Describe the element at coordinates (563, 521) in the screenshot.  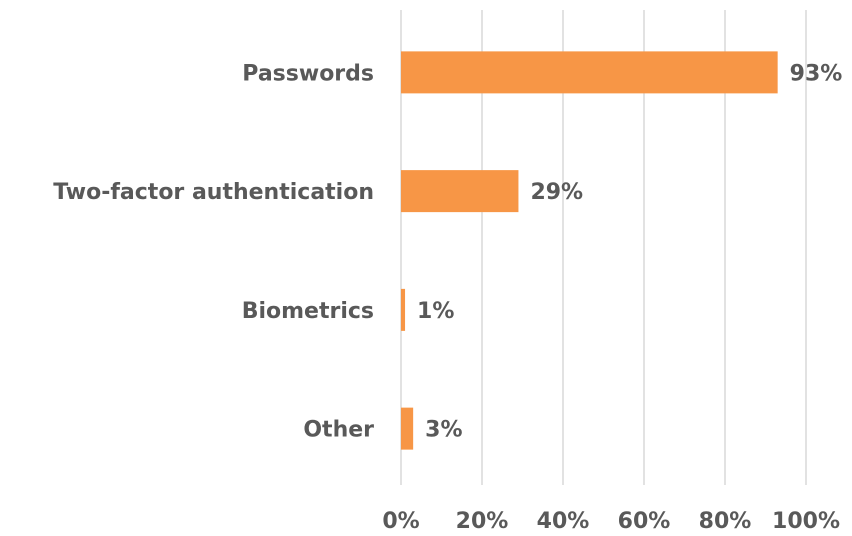
I see `x-tick-label: 40%` at that location.